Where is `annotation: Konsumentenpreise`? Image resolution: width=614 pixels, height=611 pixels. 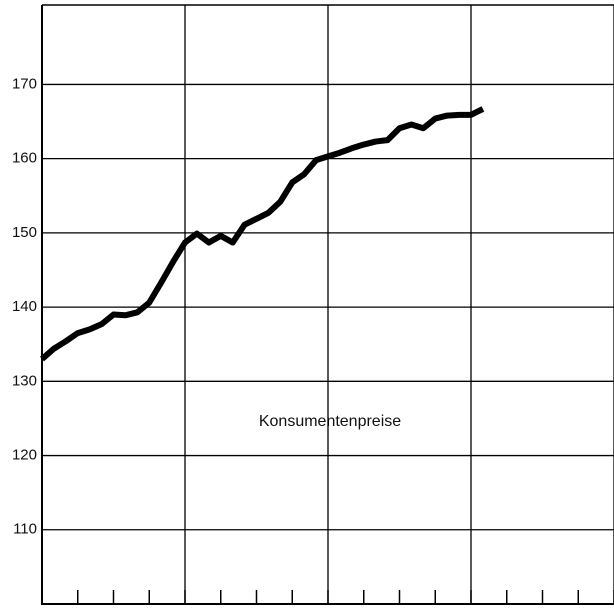 annotation: Konsumentenpreise is located at coordinates (330, 421).